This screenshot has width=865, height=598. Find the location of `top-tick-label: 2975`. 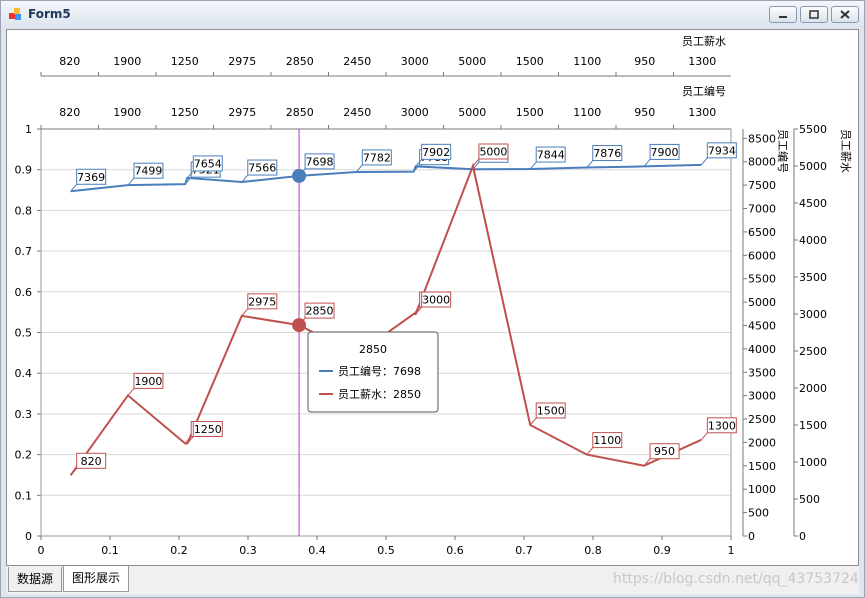

top-tick-label: 2975 is located at coordinates (242, 112).